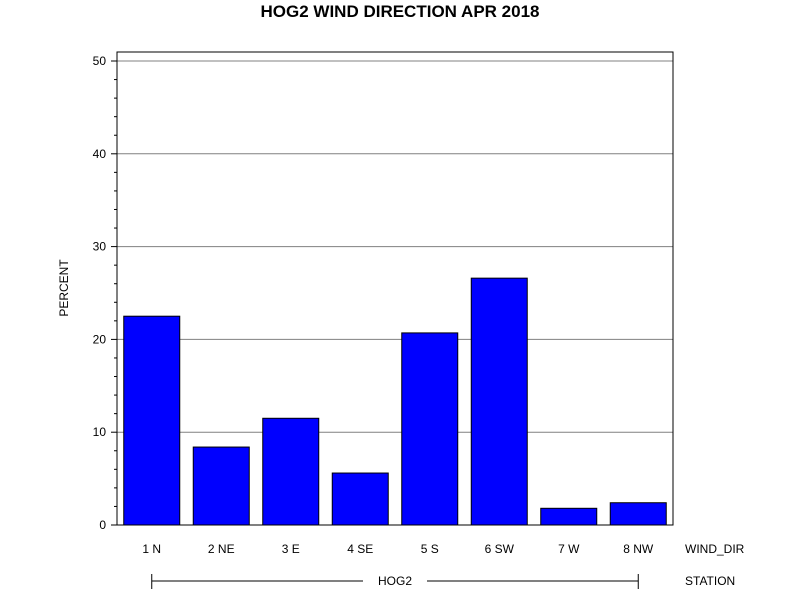 The image size is (800, 600). What do you see at coordinates (64, 288) in the screenshot?
I see `y-axis-label: PERCENT` at bounding box center [64, 288].